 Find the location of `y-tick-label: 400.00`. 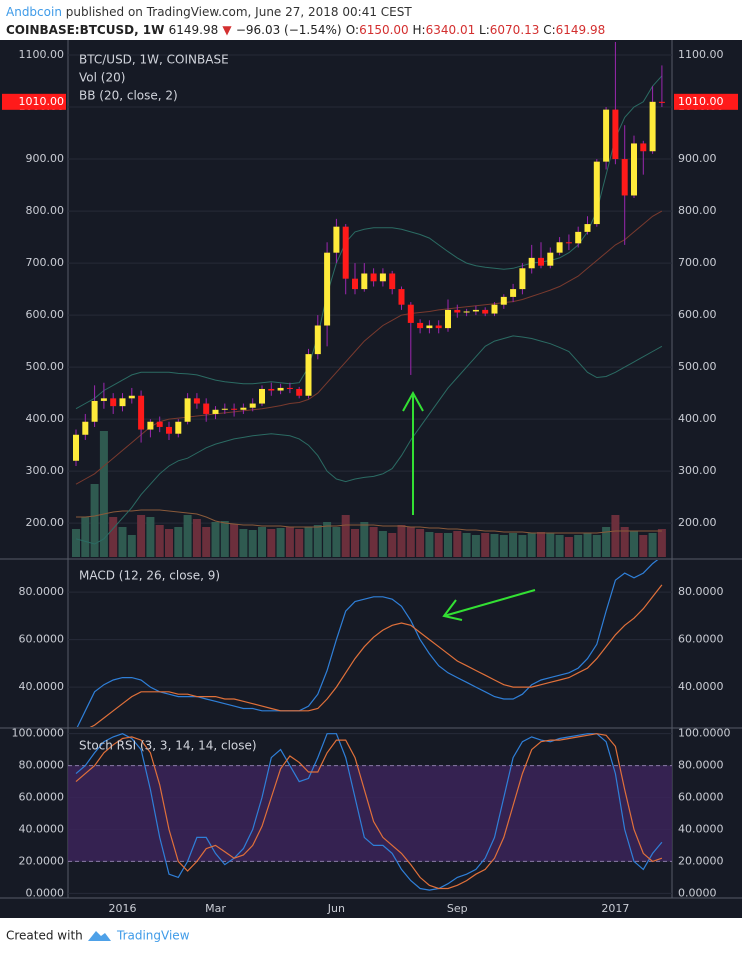

y-tick-label: 400.00 is located at coordinates (45, 418).